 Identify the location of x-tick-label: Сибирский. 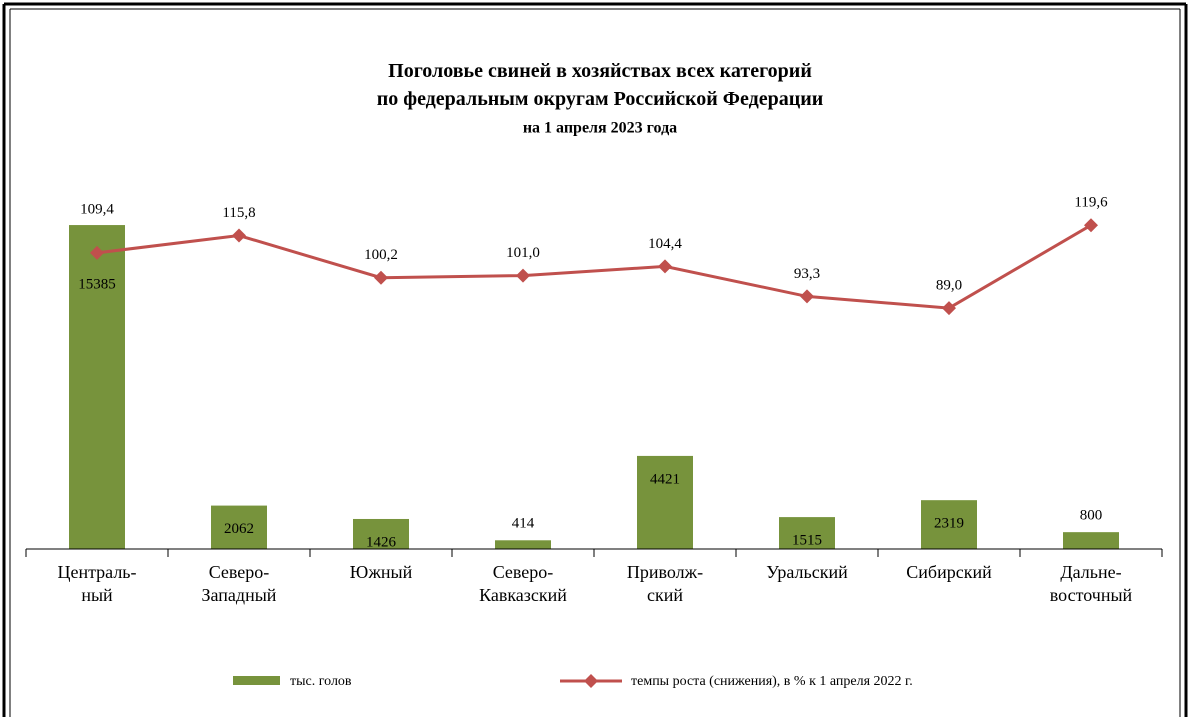
(949, 572).